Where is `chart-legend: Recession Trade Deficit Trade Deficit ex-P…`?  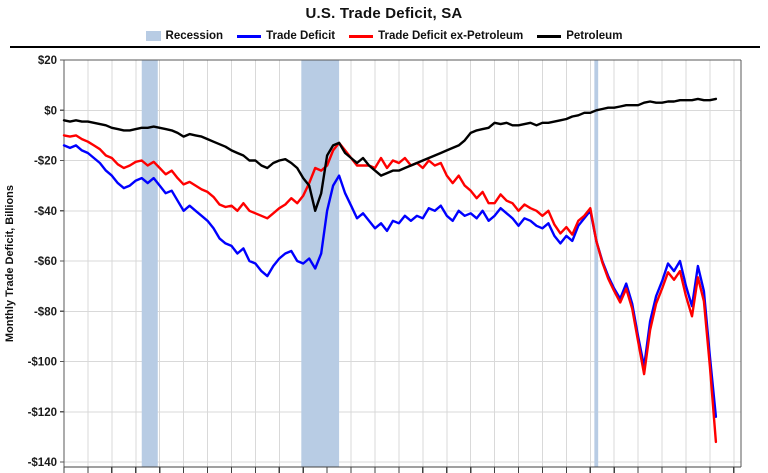
chart-legend: Recession Trade Deficit Trade Deficit ex-P… is located at coordinates (384, 36).